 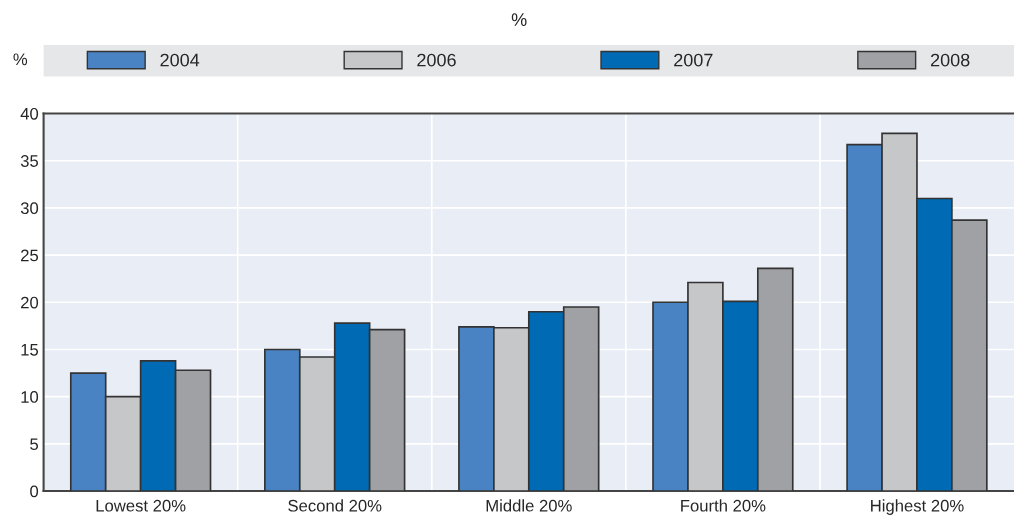 I want to click on legend-label: 2008, so click(x=950, y=60).